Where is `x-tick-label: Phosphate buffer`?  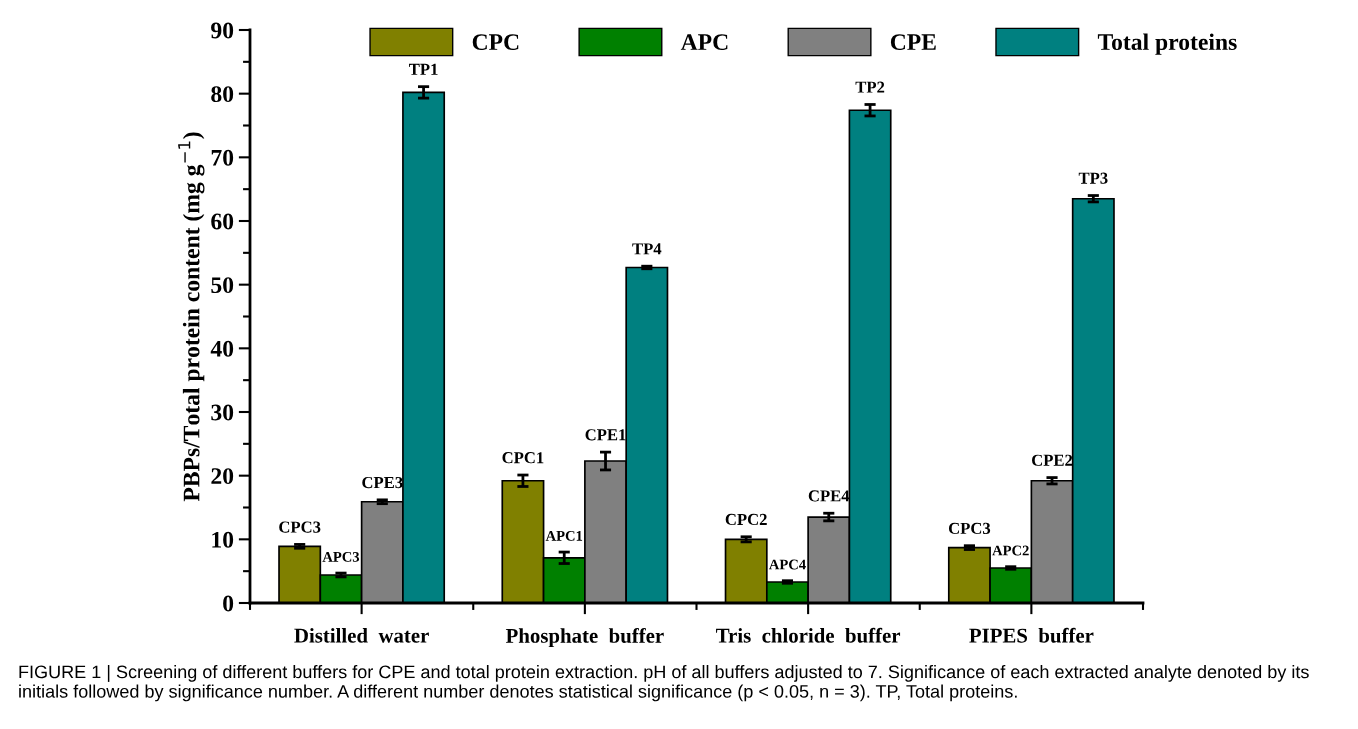 x-tick-label: Phosphate buffer is located at coordinates (584, 638).